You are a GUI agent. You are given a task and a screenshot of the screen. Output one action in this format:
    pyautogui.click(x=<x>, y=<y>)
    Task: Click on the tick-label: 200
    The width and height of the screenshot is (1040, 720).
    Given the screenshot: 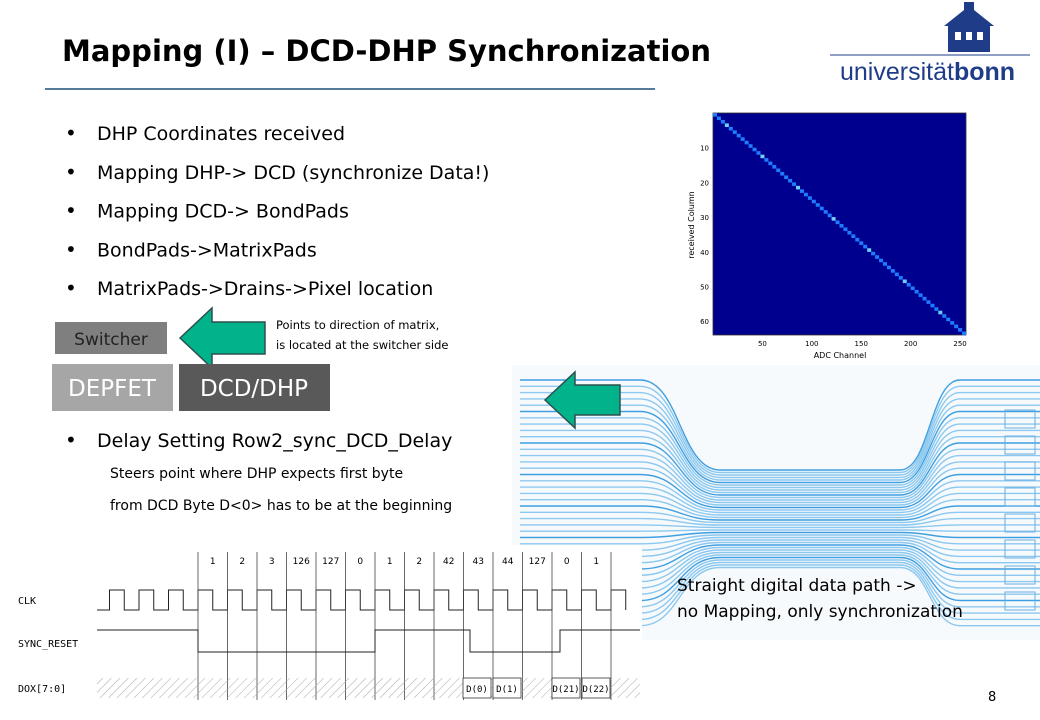 What is the action you would take?
    pyautogui.click(x=910, y=344)
    